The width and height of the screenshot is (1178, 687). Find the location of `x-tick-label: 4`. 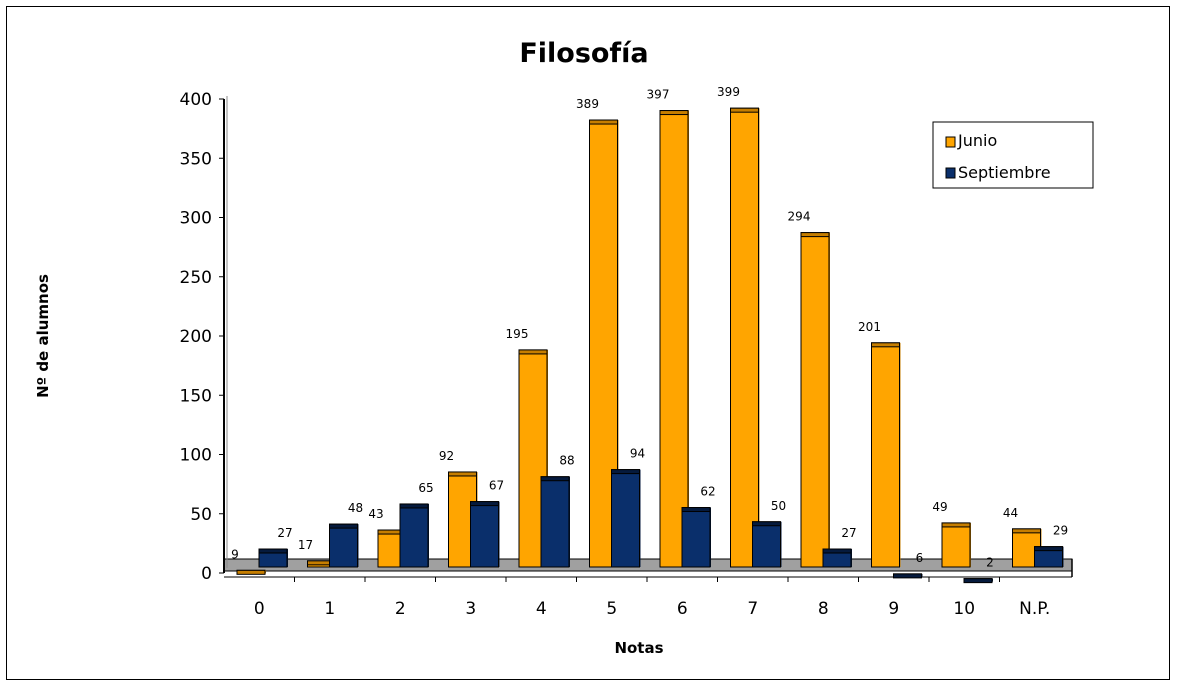

x-tick-label: 4 is located at coordinates (541, 609).